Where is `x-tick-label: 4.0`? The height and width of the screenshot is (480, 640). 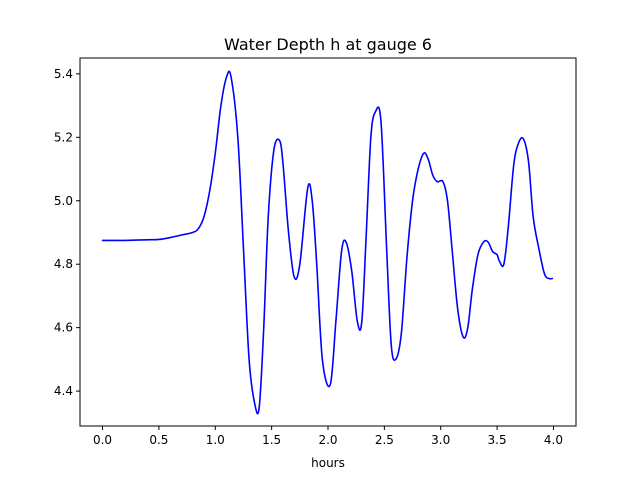
x-tick-label: 4.0 is located at coordinates (553, 440).